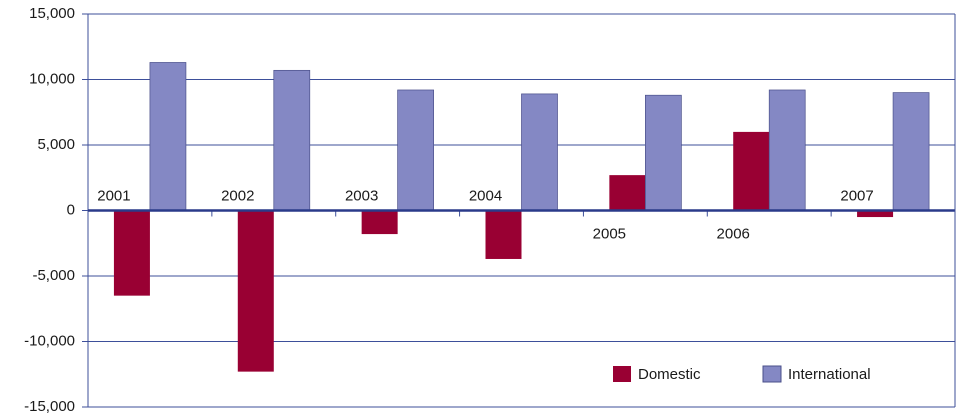 This screenshot has height=413, width=956. What do you see at coordinates (53, 275) in the screenshot?
I see `y-tick-label: -5,000` at bounding box center [53, 275].